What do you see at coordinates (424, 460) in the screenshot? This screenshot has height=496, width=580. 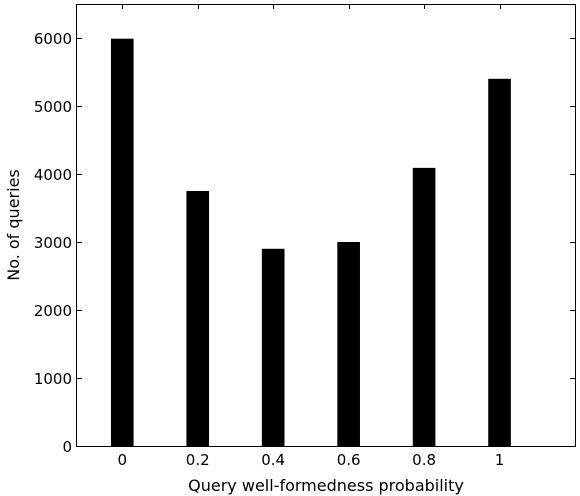 I see `x-tick-label: 0.8` at bounding box center [424, 460].